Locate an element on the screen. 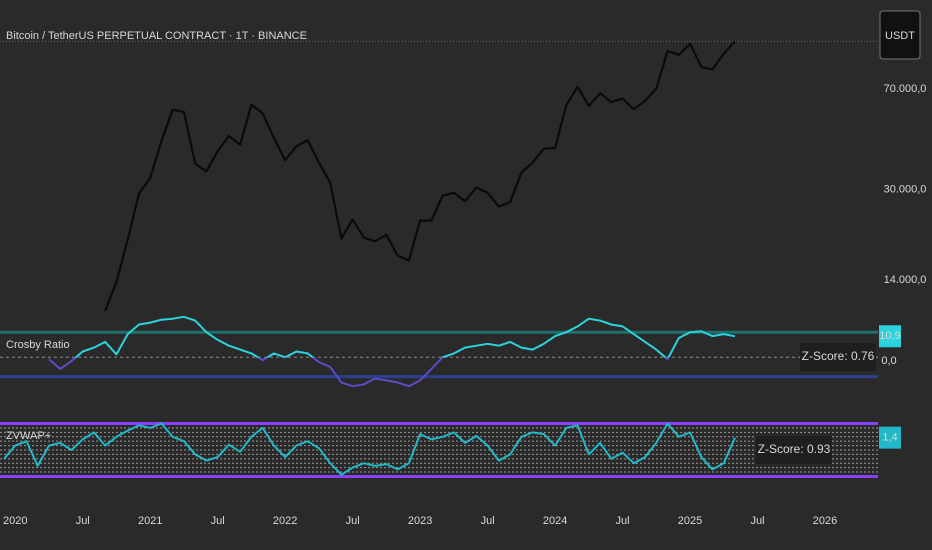 This screenshot has width=932, height=550. last-value-label: 1,4 is located at coordinates (889, 438).